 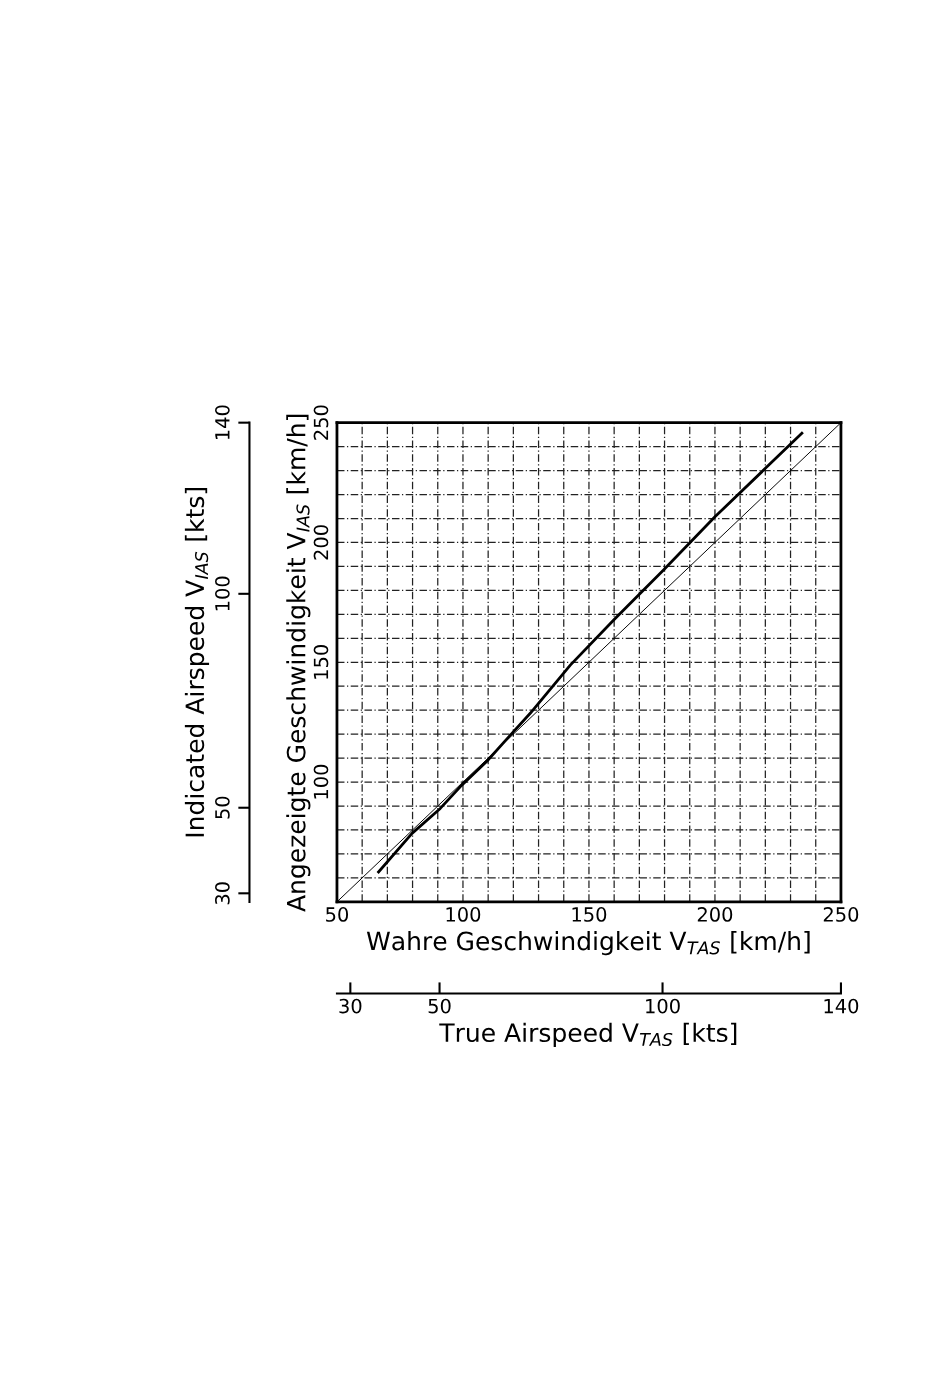 I want to click on line-series, so click(x=590, y=652).